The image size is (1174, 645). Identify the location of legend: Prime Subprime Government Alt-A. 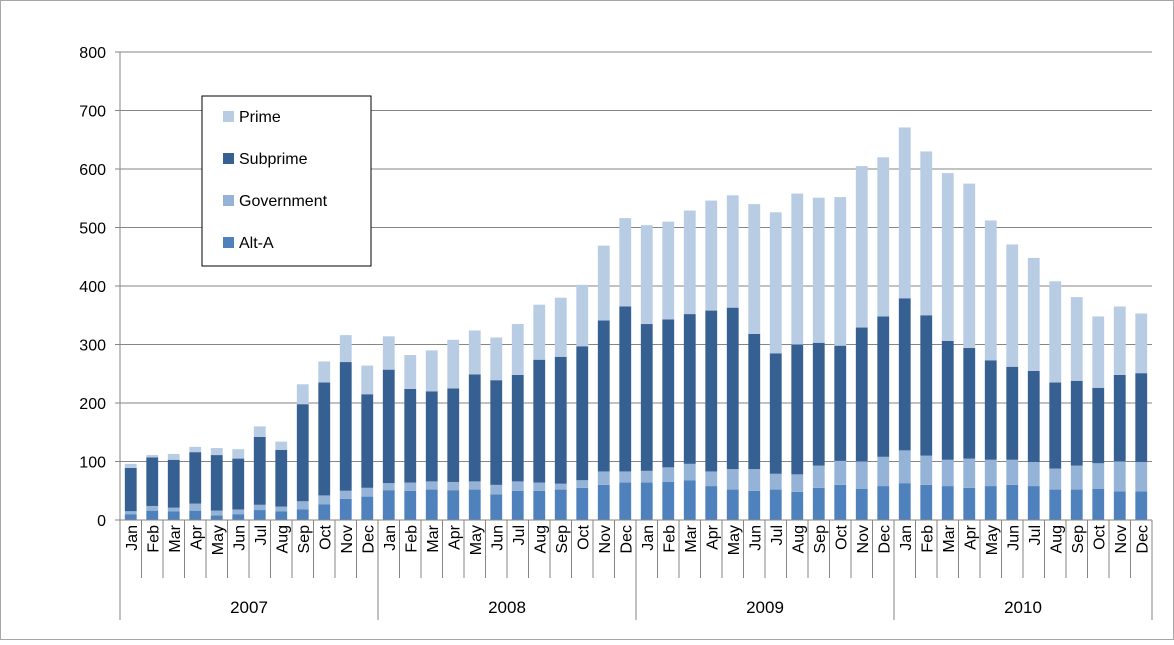
(286, 181).